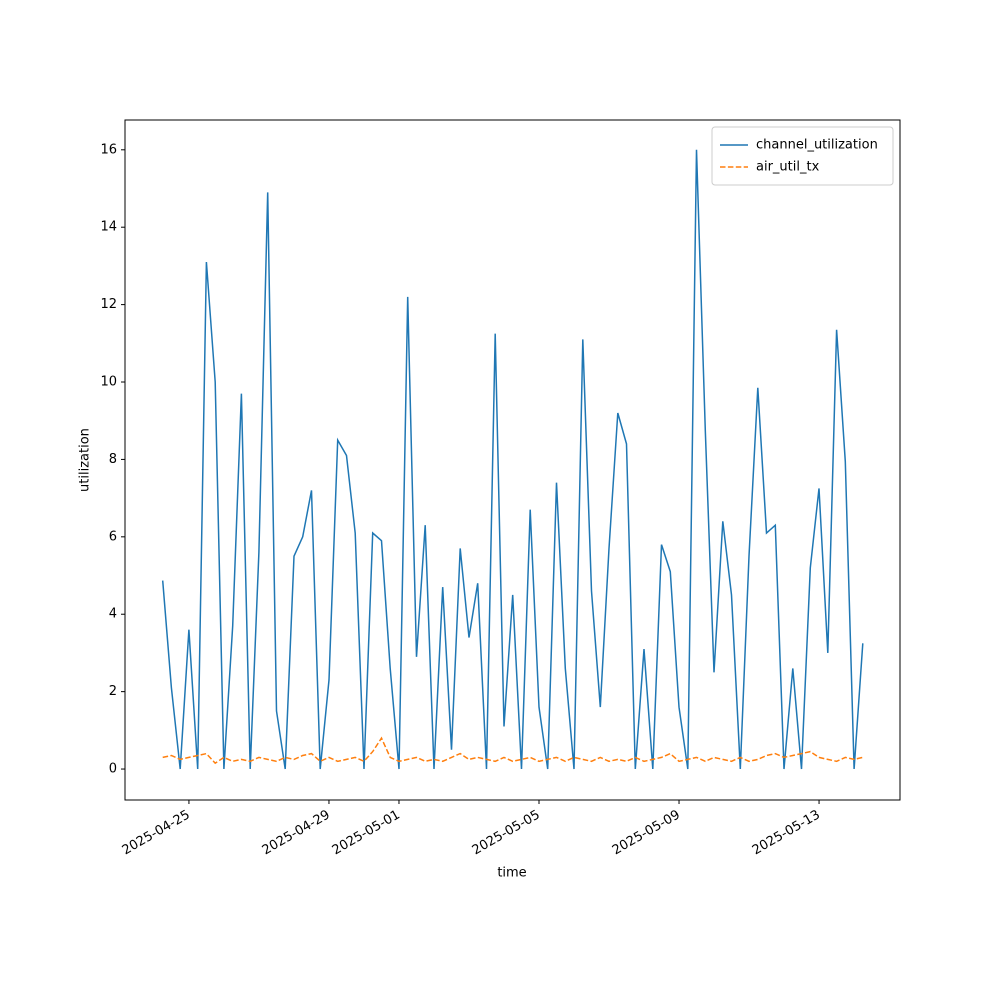  Describe the element at coordinates (113, 614) in the screenshot. I see `y-tick-label: 4` at that location.